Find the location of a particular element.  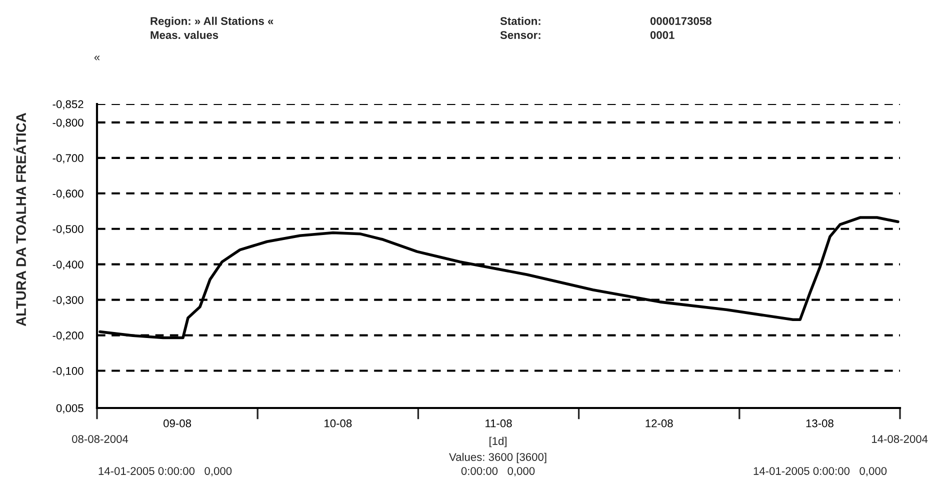

text: 0001 is located at coordinates (662, 35).